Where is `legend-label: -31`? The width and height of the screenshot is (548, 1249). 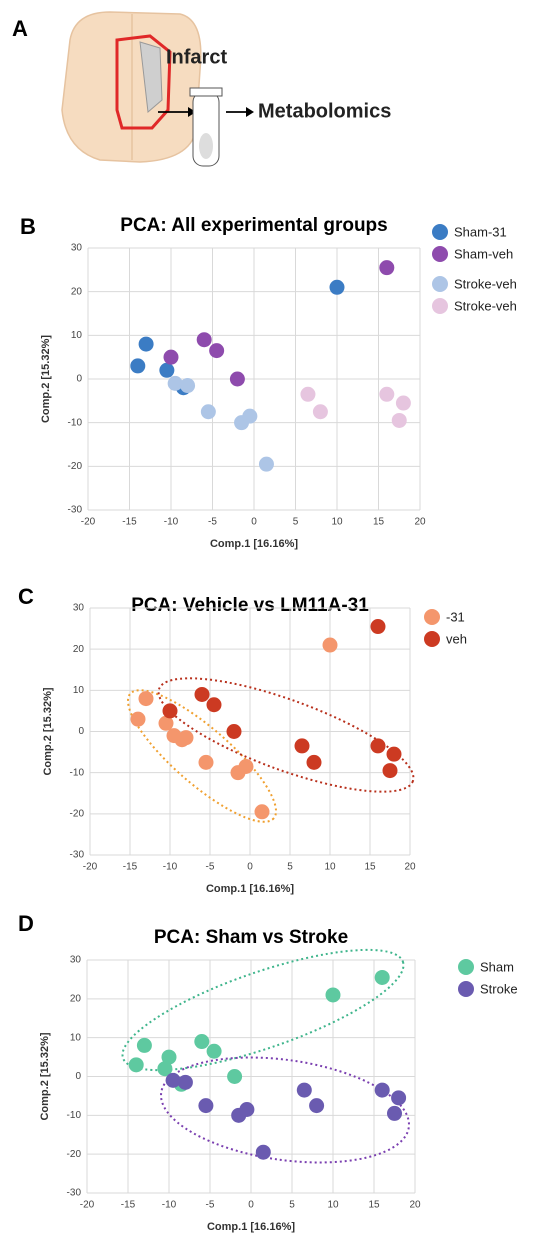 legend-label: -31 is located at coordinates (455, 616).